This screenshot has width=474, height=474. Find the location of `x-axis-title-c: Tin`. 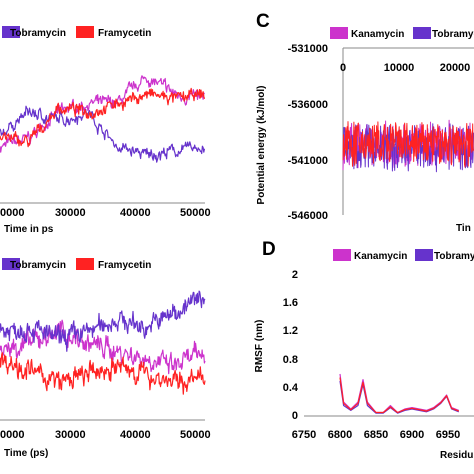

x-axis-title-c: Tin is located at coordinates (463, 228).